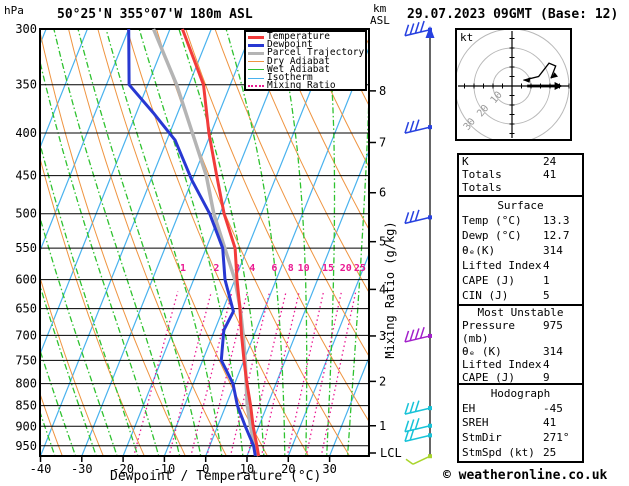 The height and width of the screenshot is (486, 629). I want to click on svg-text: -40, so click(41, 469).